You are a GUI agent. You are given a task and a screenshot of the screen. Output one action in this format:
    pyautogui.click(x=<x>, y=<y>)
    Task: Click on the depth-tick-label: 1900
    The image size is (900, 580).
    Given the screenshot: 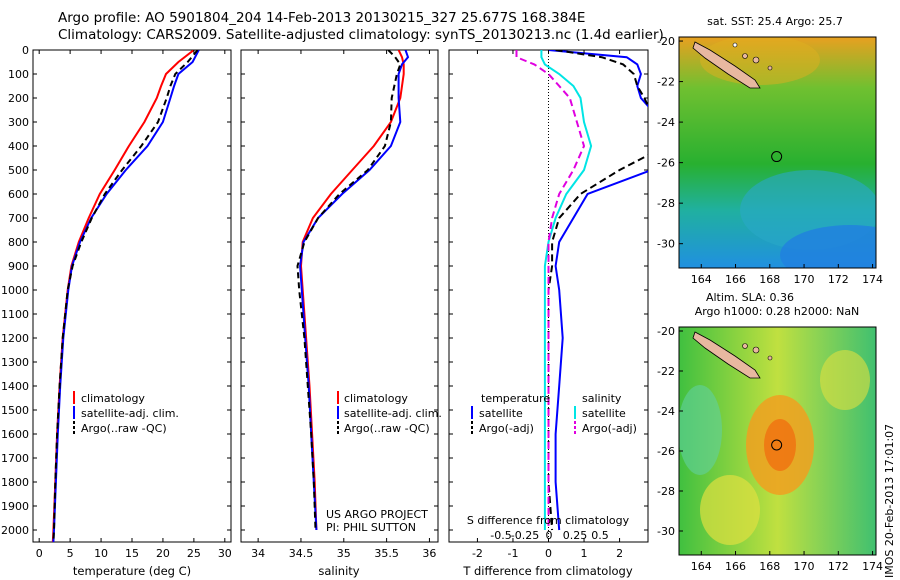 What is the action you would take?
    pyautogui.click(x=15, y=506)
    